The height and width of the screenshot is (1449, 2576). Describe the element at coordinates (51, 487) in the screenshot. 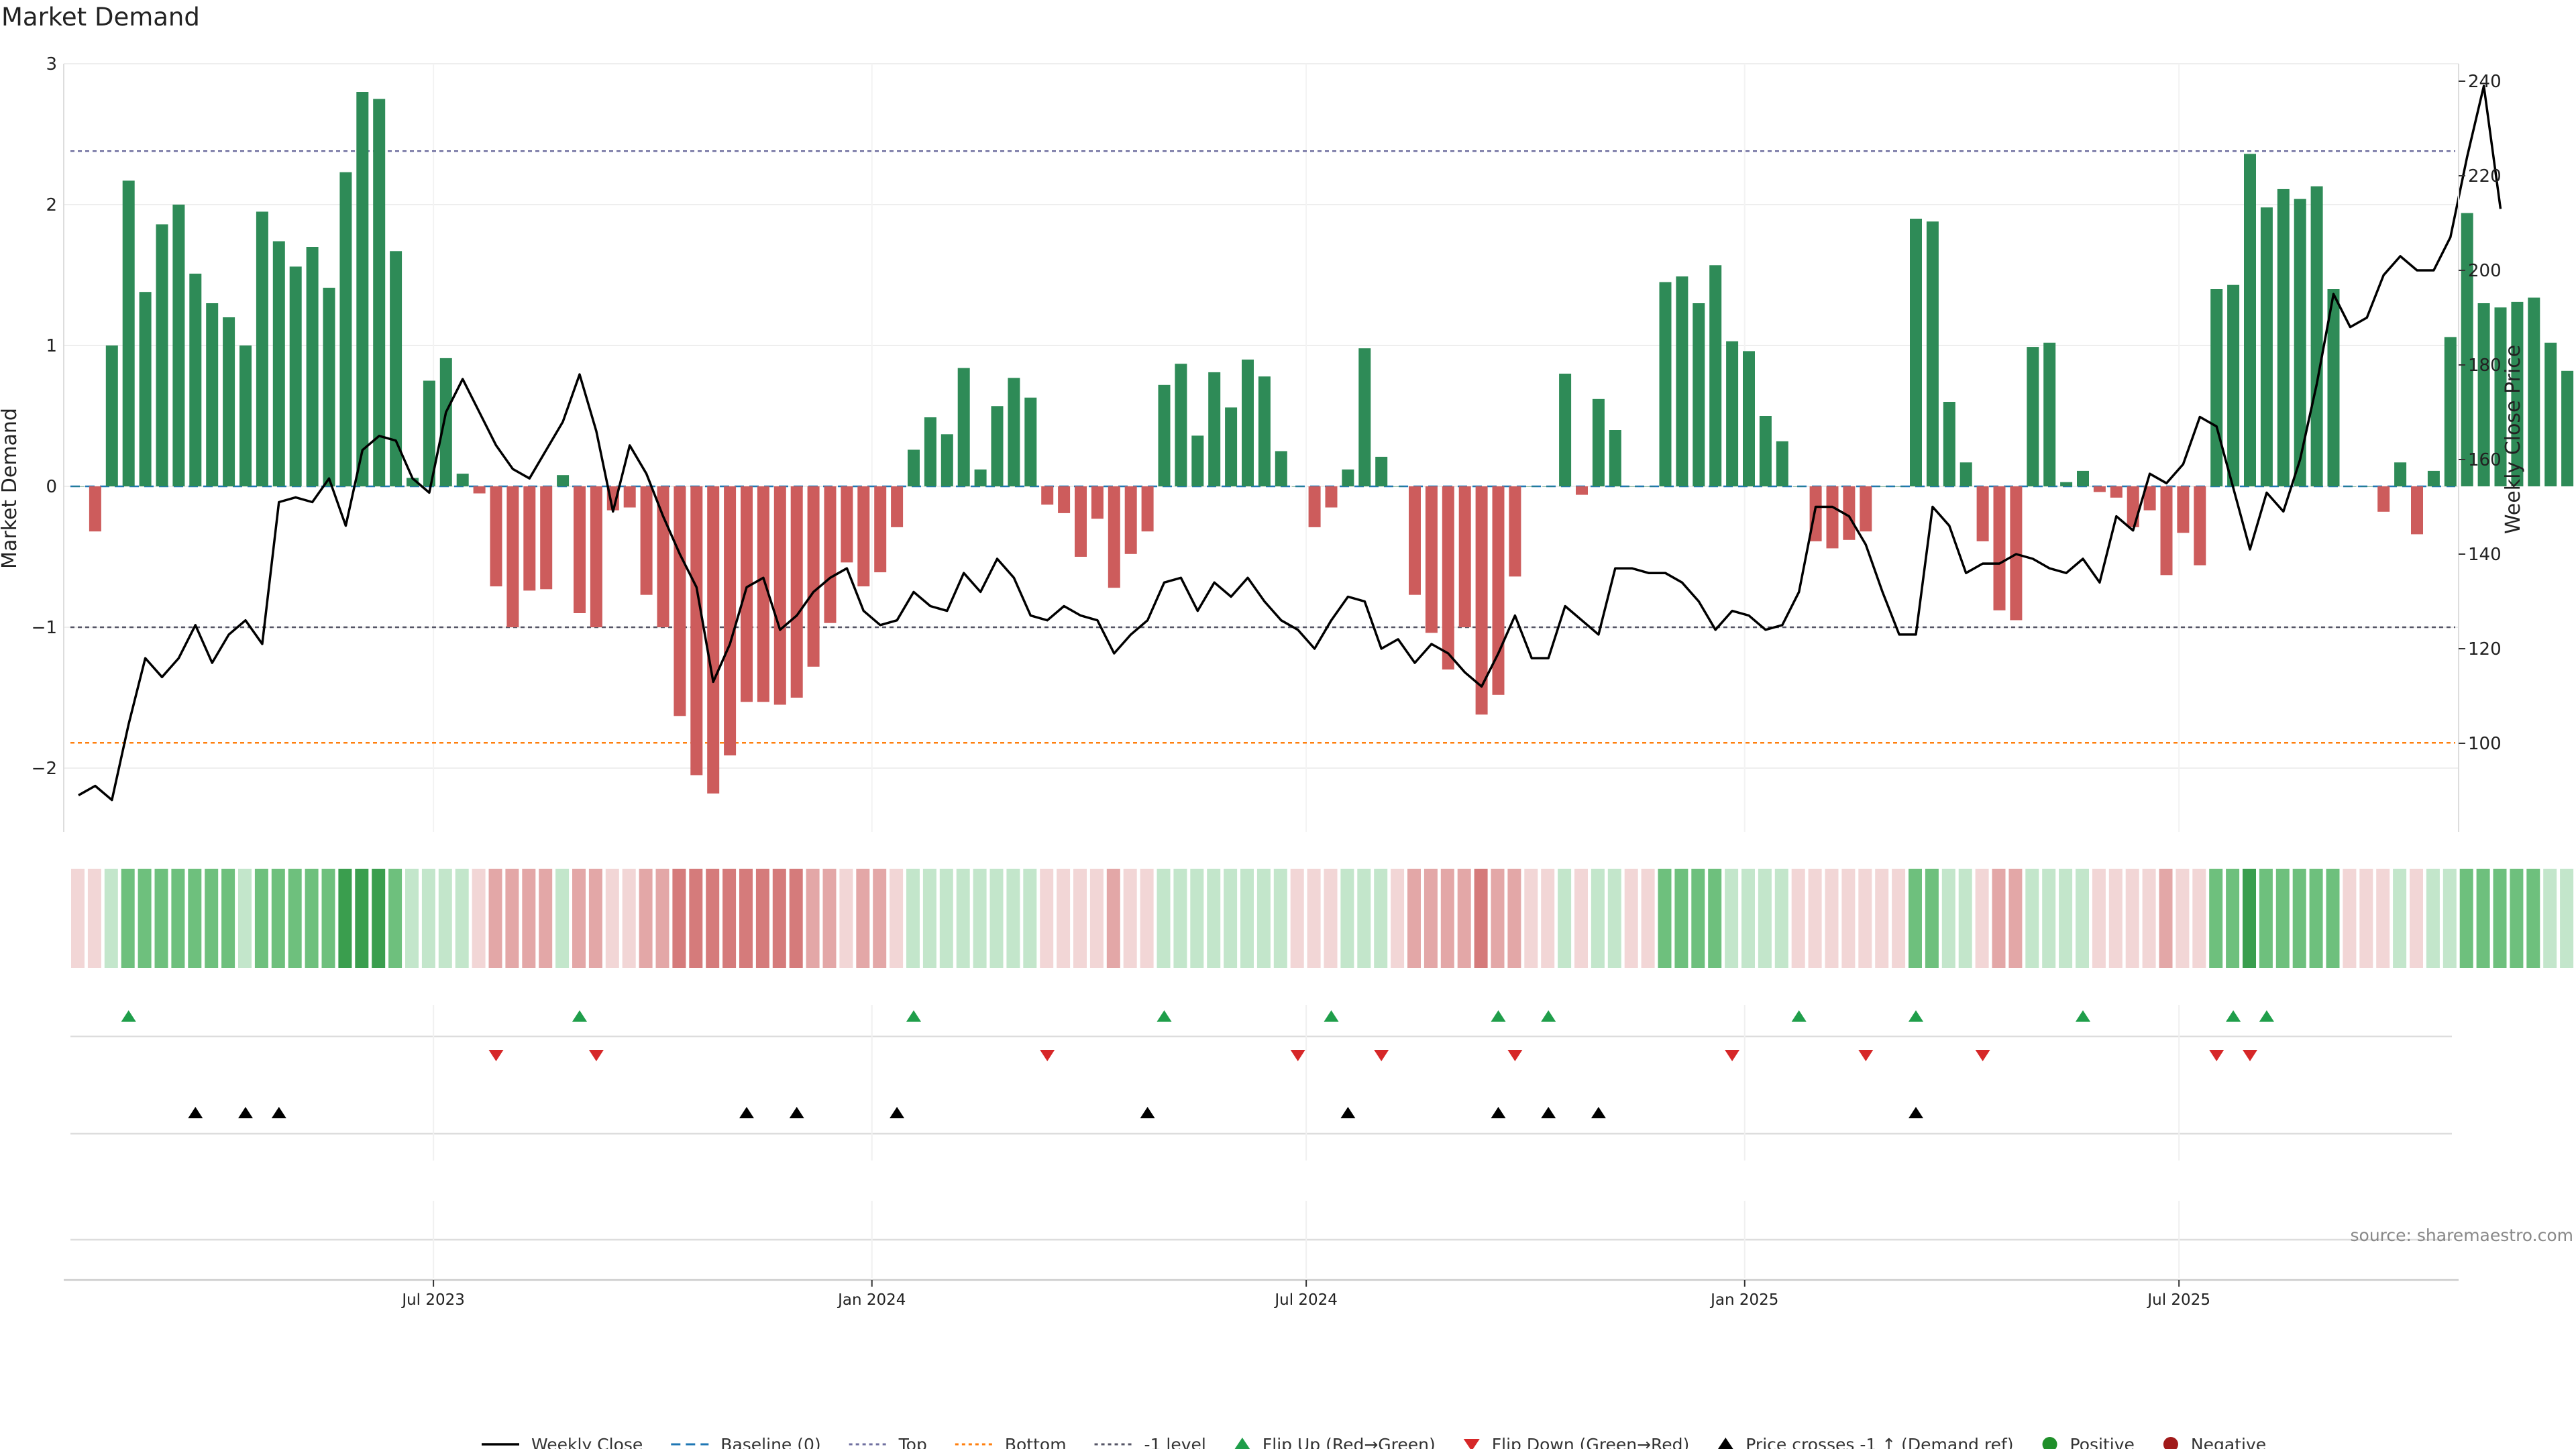

I see `y-tick-left: 0` at that location.